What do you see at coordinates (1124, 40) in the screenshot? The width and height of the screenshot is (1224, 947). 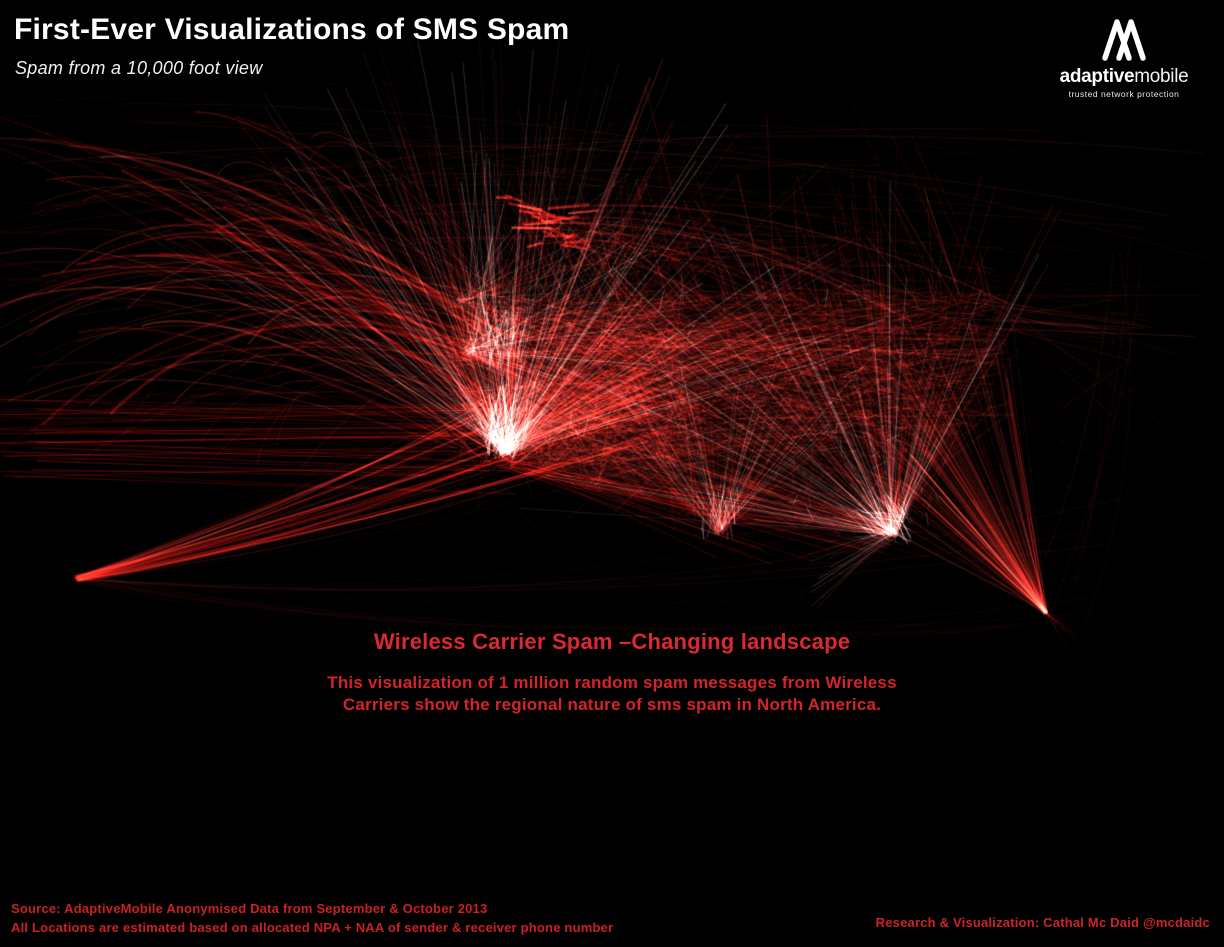 I see `adaptivemobile-logo-icon` at bounding box center [1124, 40].